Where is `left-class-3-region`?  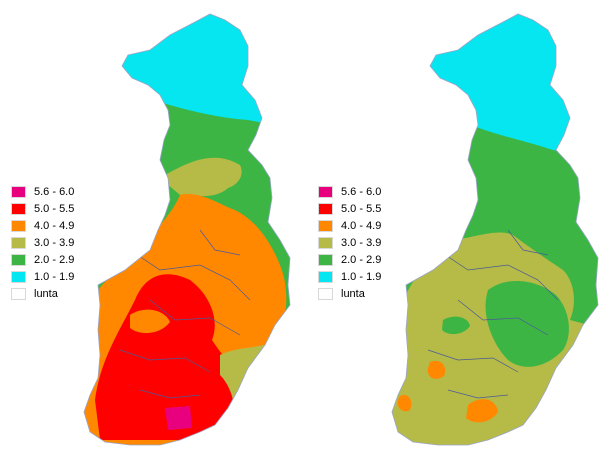
left-class-3-region is located at coordinates (201, 177).